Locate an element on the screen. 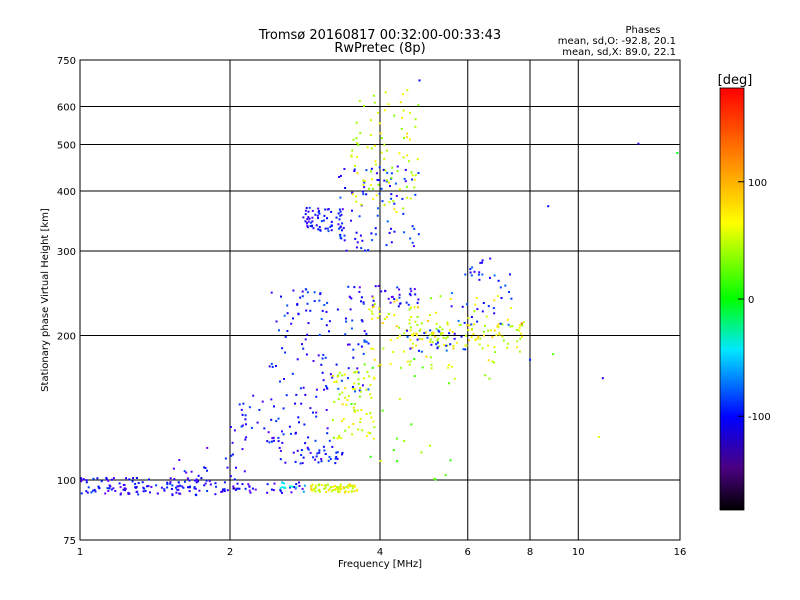 Image resolution: width=800 pixels, height=600 pixels. x-tick-label: 10 is located at coordinates (578, 552).